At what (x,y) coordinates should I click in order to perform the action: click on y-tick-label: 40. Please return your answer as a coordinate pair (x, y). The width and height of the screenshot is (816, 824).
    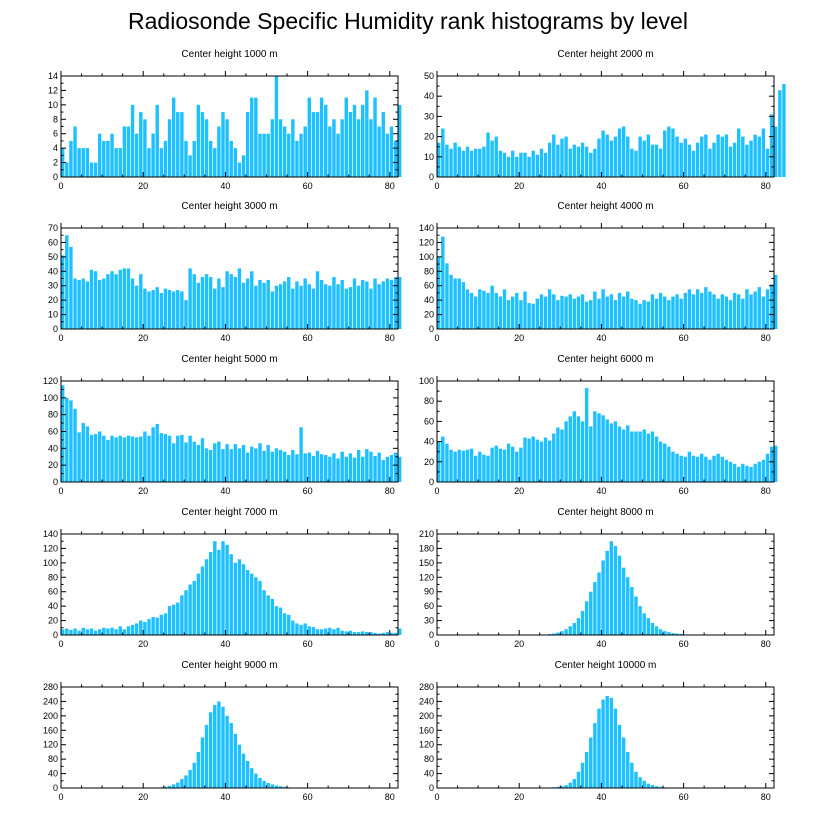
    Looking at the image, I should click on (429, 442).